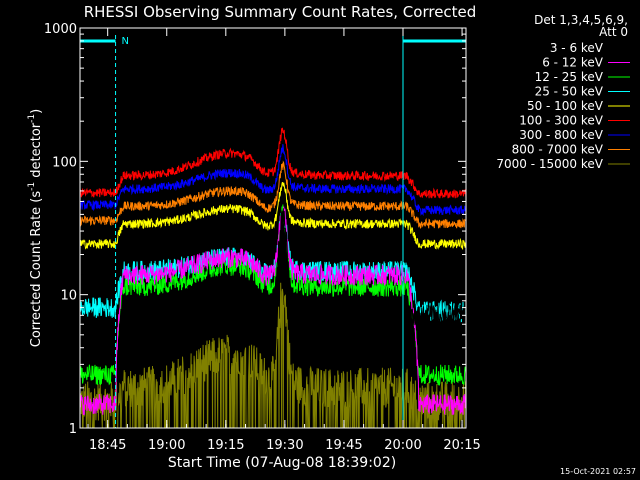 This screenshot has height=480, width=640. What do you see at coordinates (284, 445) in the screenshot?
I see `x-tick-label: 19:30` at bounding box center [284, 445].